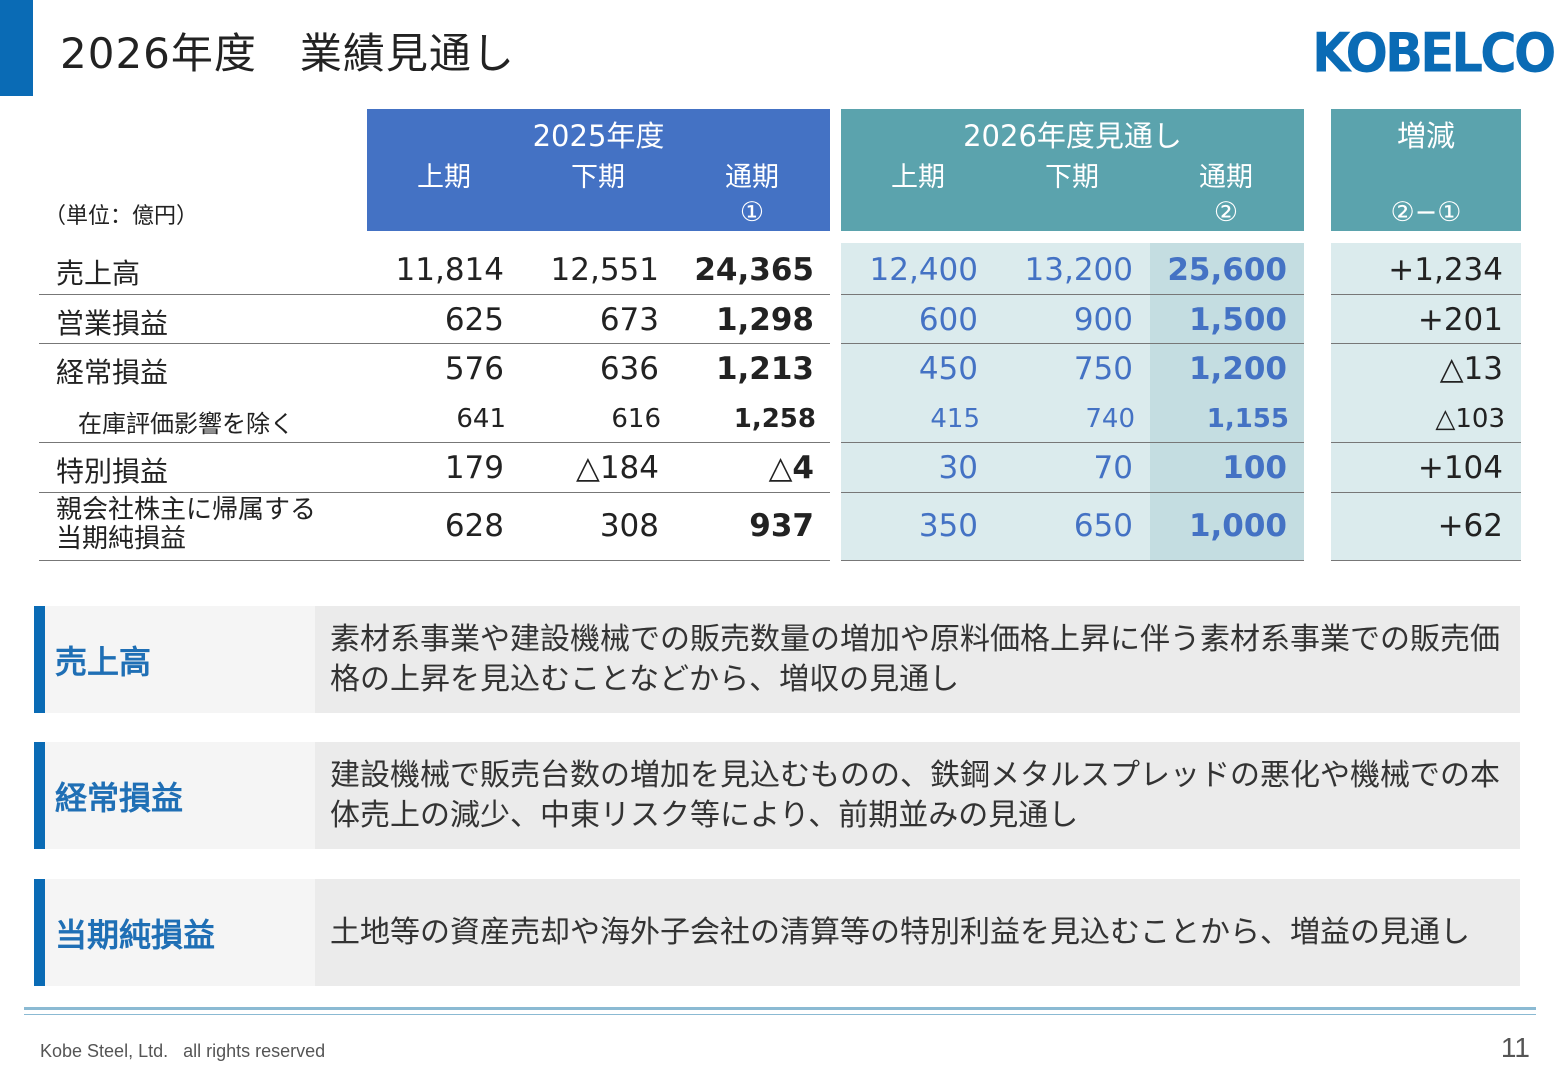 This screenshot has height=1080, width=1560. I want to click on header-fy2025-mark: ①, so click(752, 212).